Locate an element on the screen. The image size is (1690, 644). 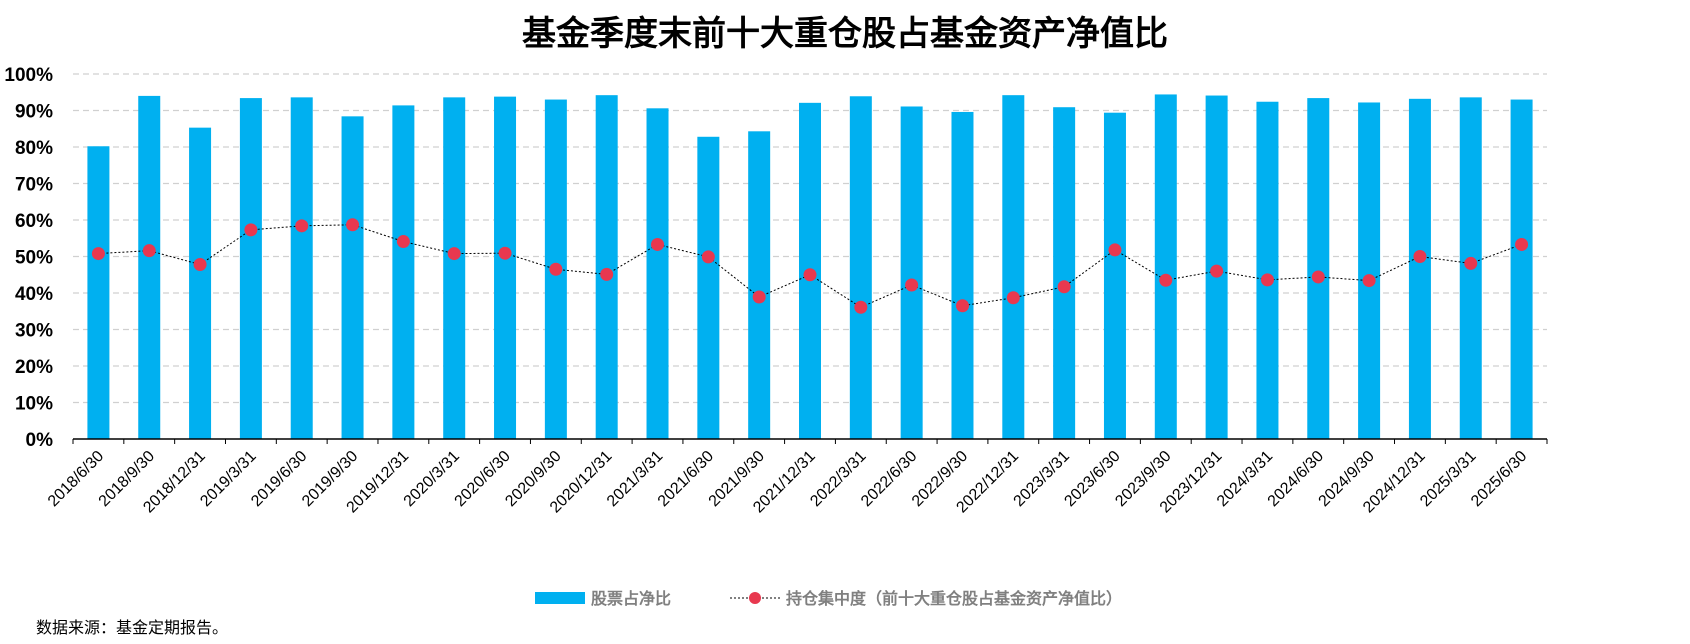
legend-line-label: 持仓集中度（前十大重仓股占基金资产净值比） is located at coordinates (954, 598).